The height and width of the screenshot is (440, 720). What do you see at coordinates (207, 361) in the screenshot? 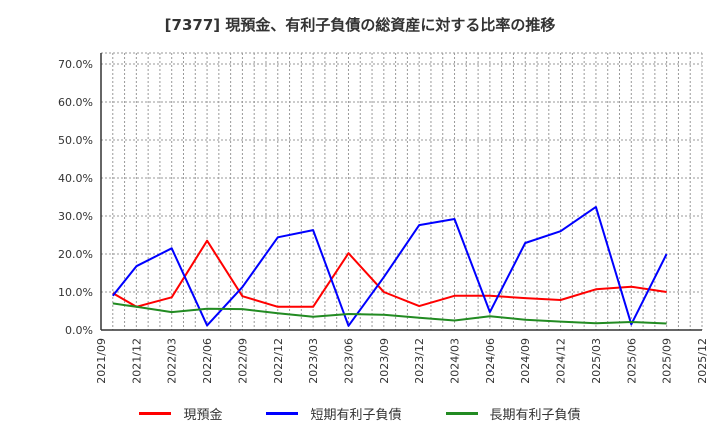
I see `x-tick-label: 2022/06` at bounding box center [207, 361].